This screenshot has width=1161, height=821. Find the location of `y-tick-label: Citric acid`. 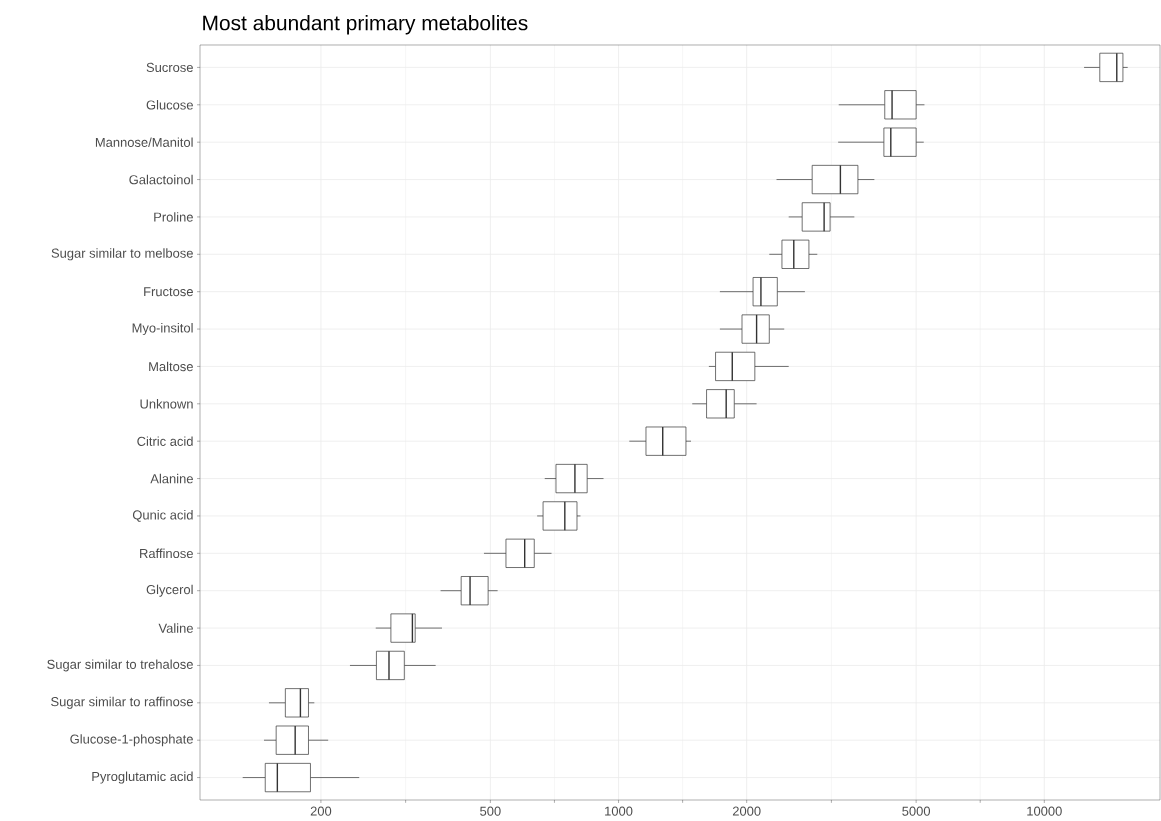

y-tick-label: Citric acid is located at coordinates (165, 441).